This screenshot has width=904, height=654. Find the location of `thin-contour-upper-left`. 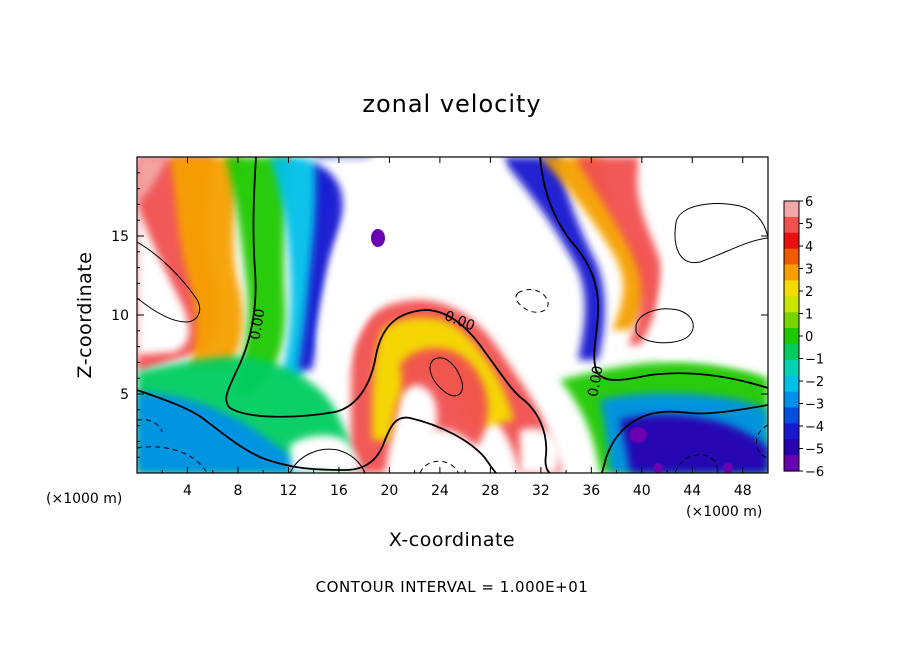

thin-contour-upper-left is located at coordinates (169, 282).